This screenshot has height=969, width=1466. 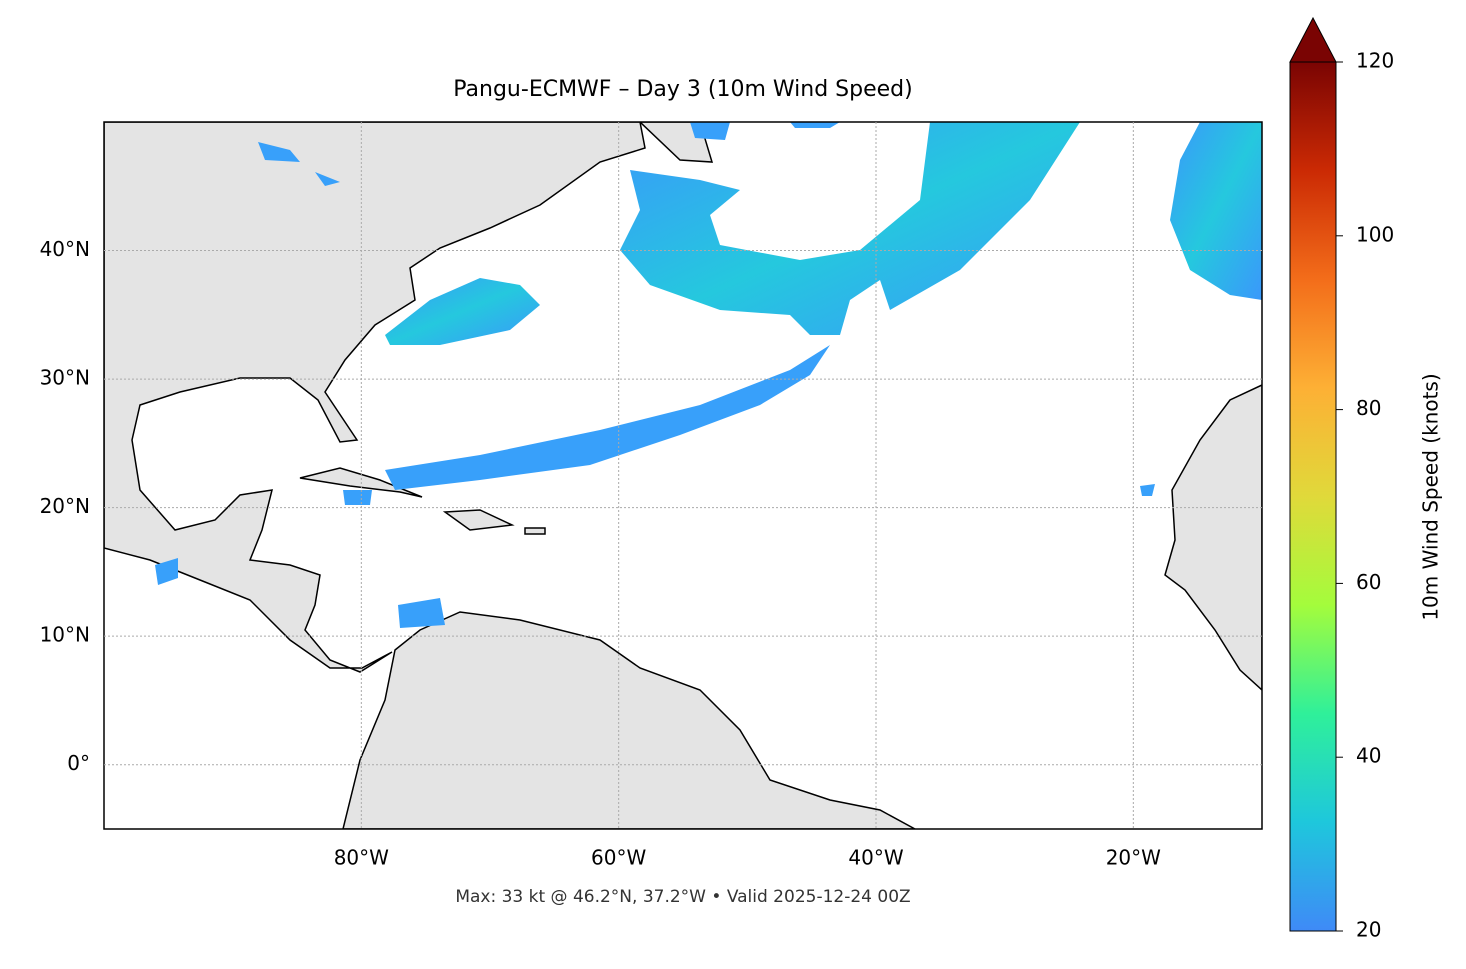 I want to click on colorbar-tick-label: 40, so click(x=1368, y=756).